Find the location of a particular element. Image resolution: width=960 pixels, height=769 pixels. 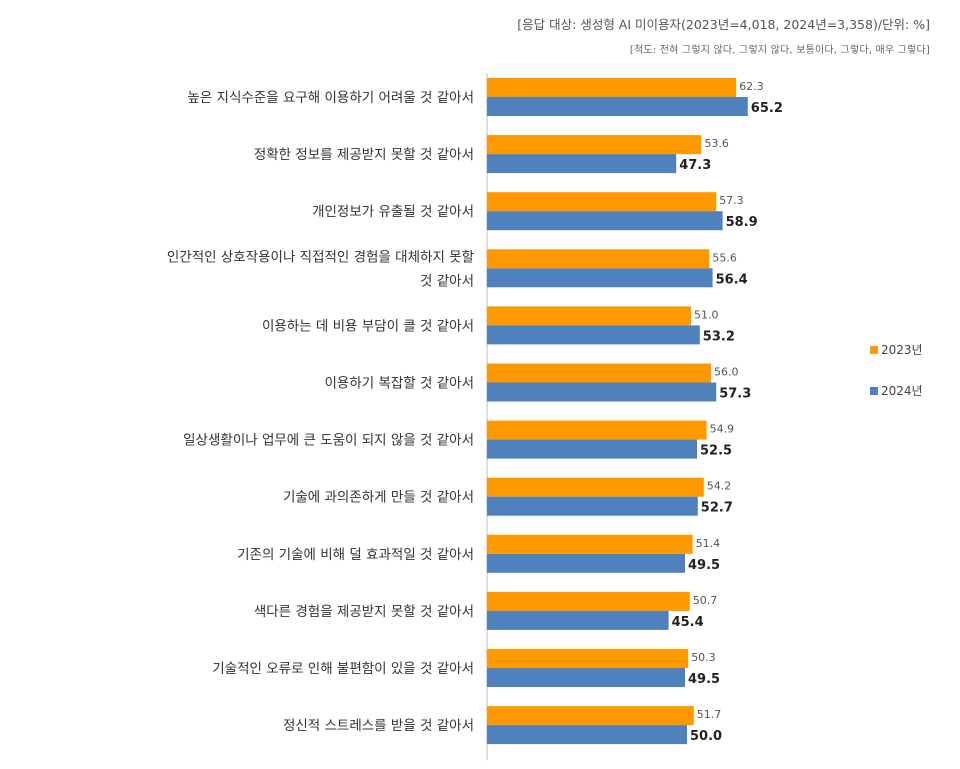

category-label: 인간적인 상호작용이나 직접적인 경험을 대체하지 못할 is located at coordinates (320, 257).